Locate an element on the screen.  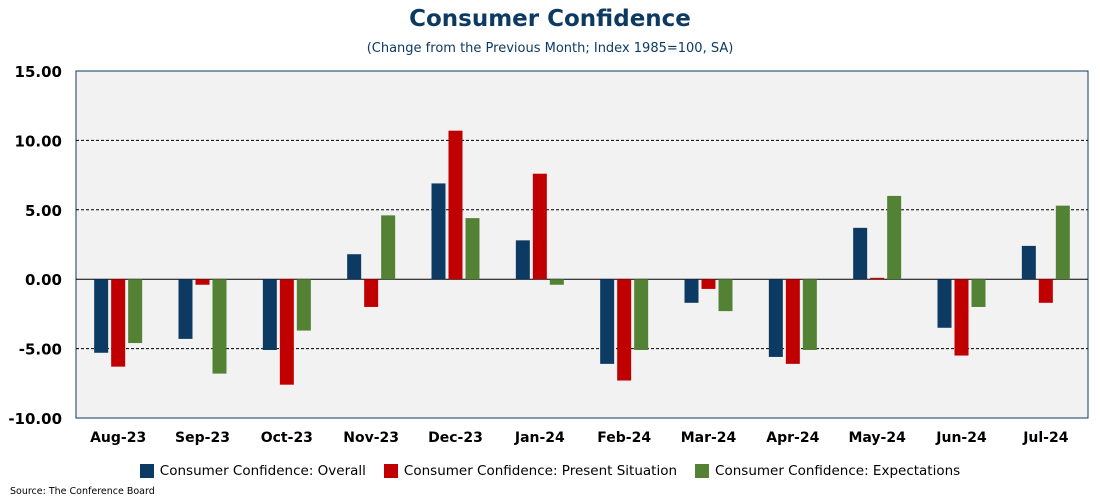
x-tick-label: Dec-23 is located at coordinates (455, 438).